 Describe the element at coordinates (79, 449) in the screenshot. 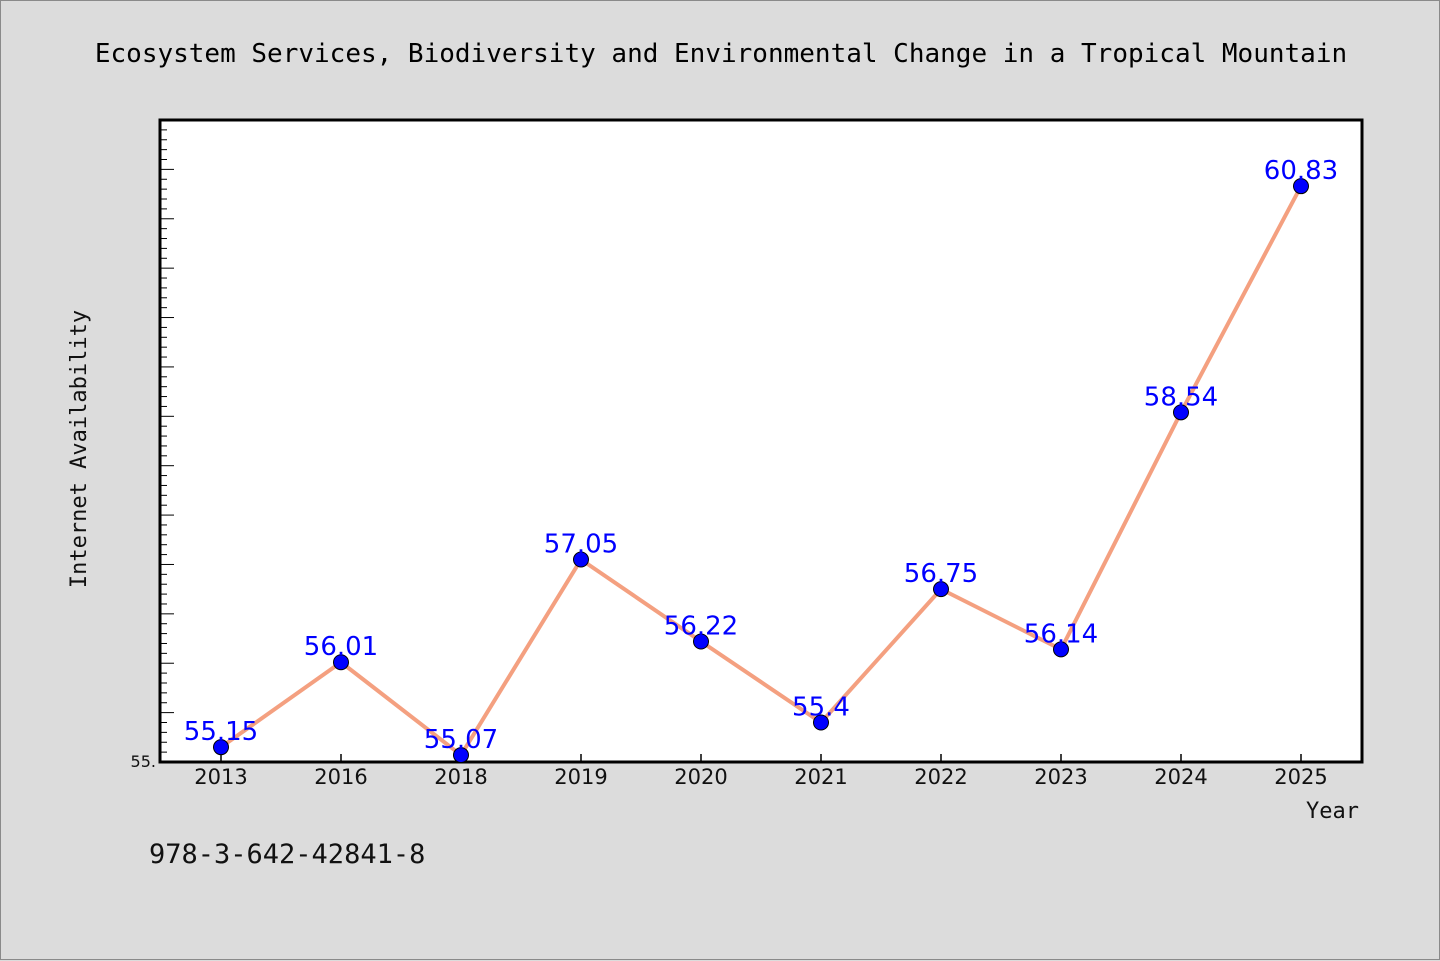

I see `y-axis-title: Internet Availability` at that location.